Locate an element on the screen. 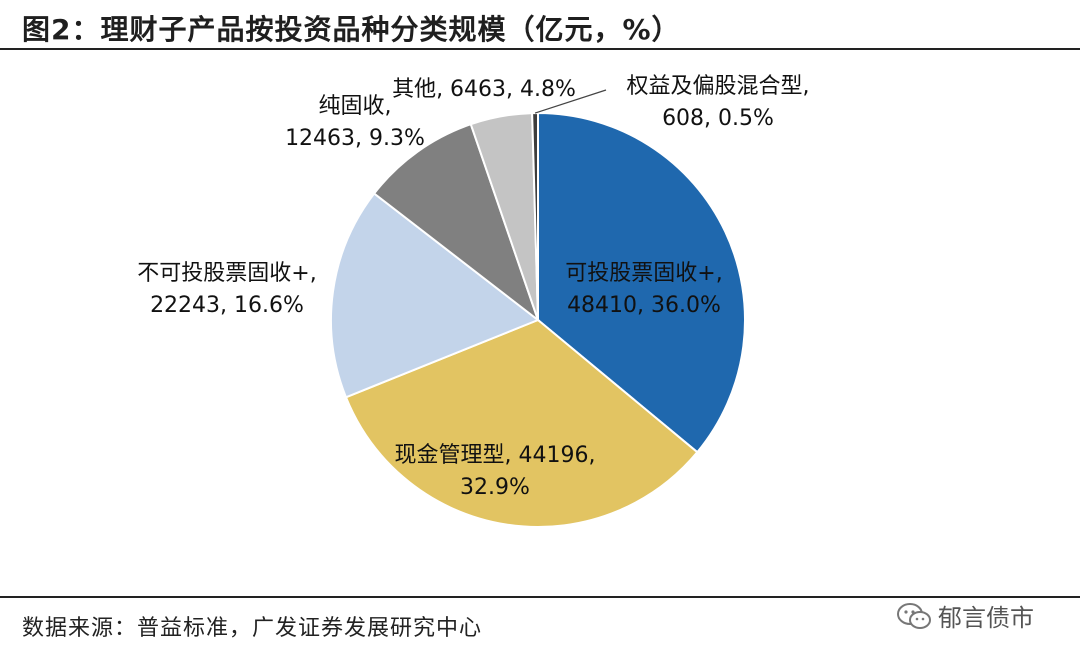 The image size is (1080, 658). slice-label-line: 不可投股票固收+, is located at coordinates (226, 273).